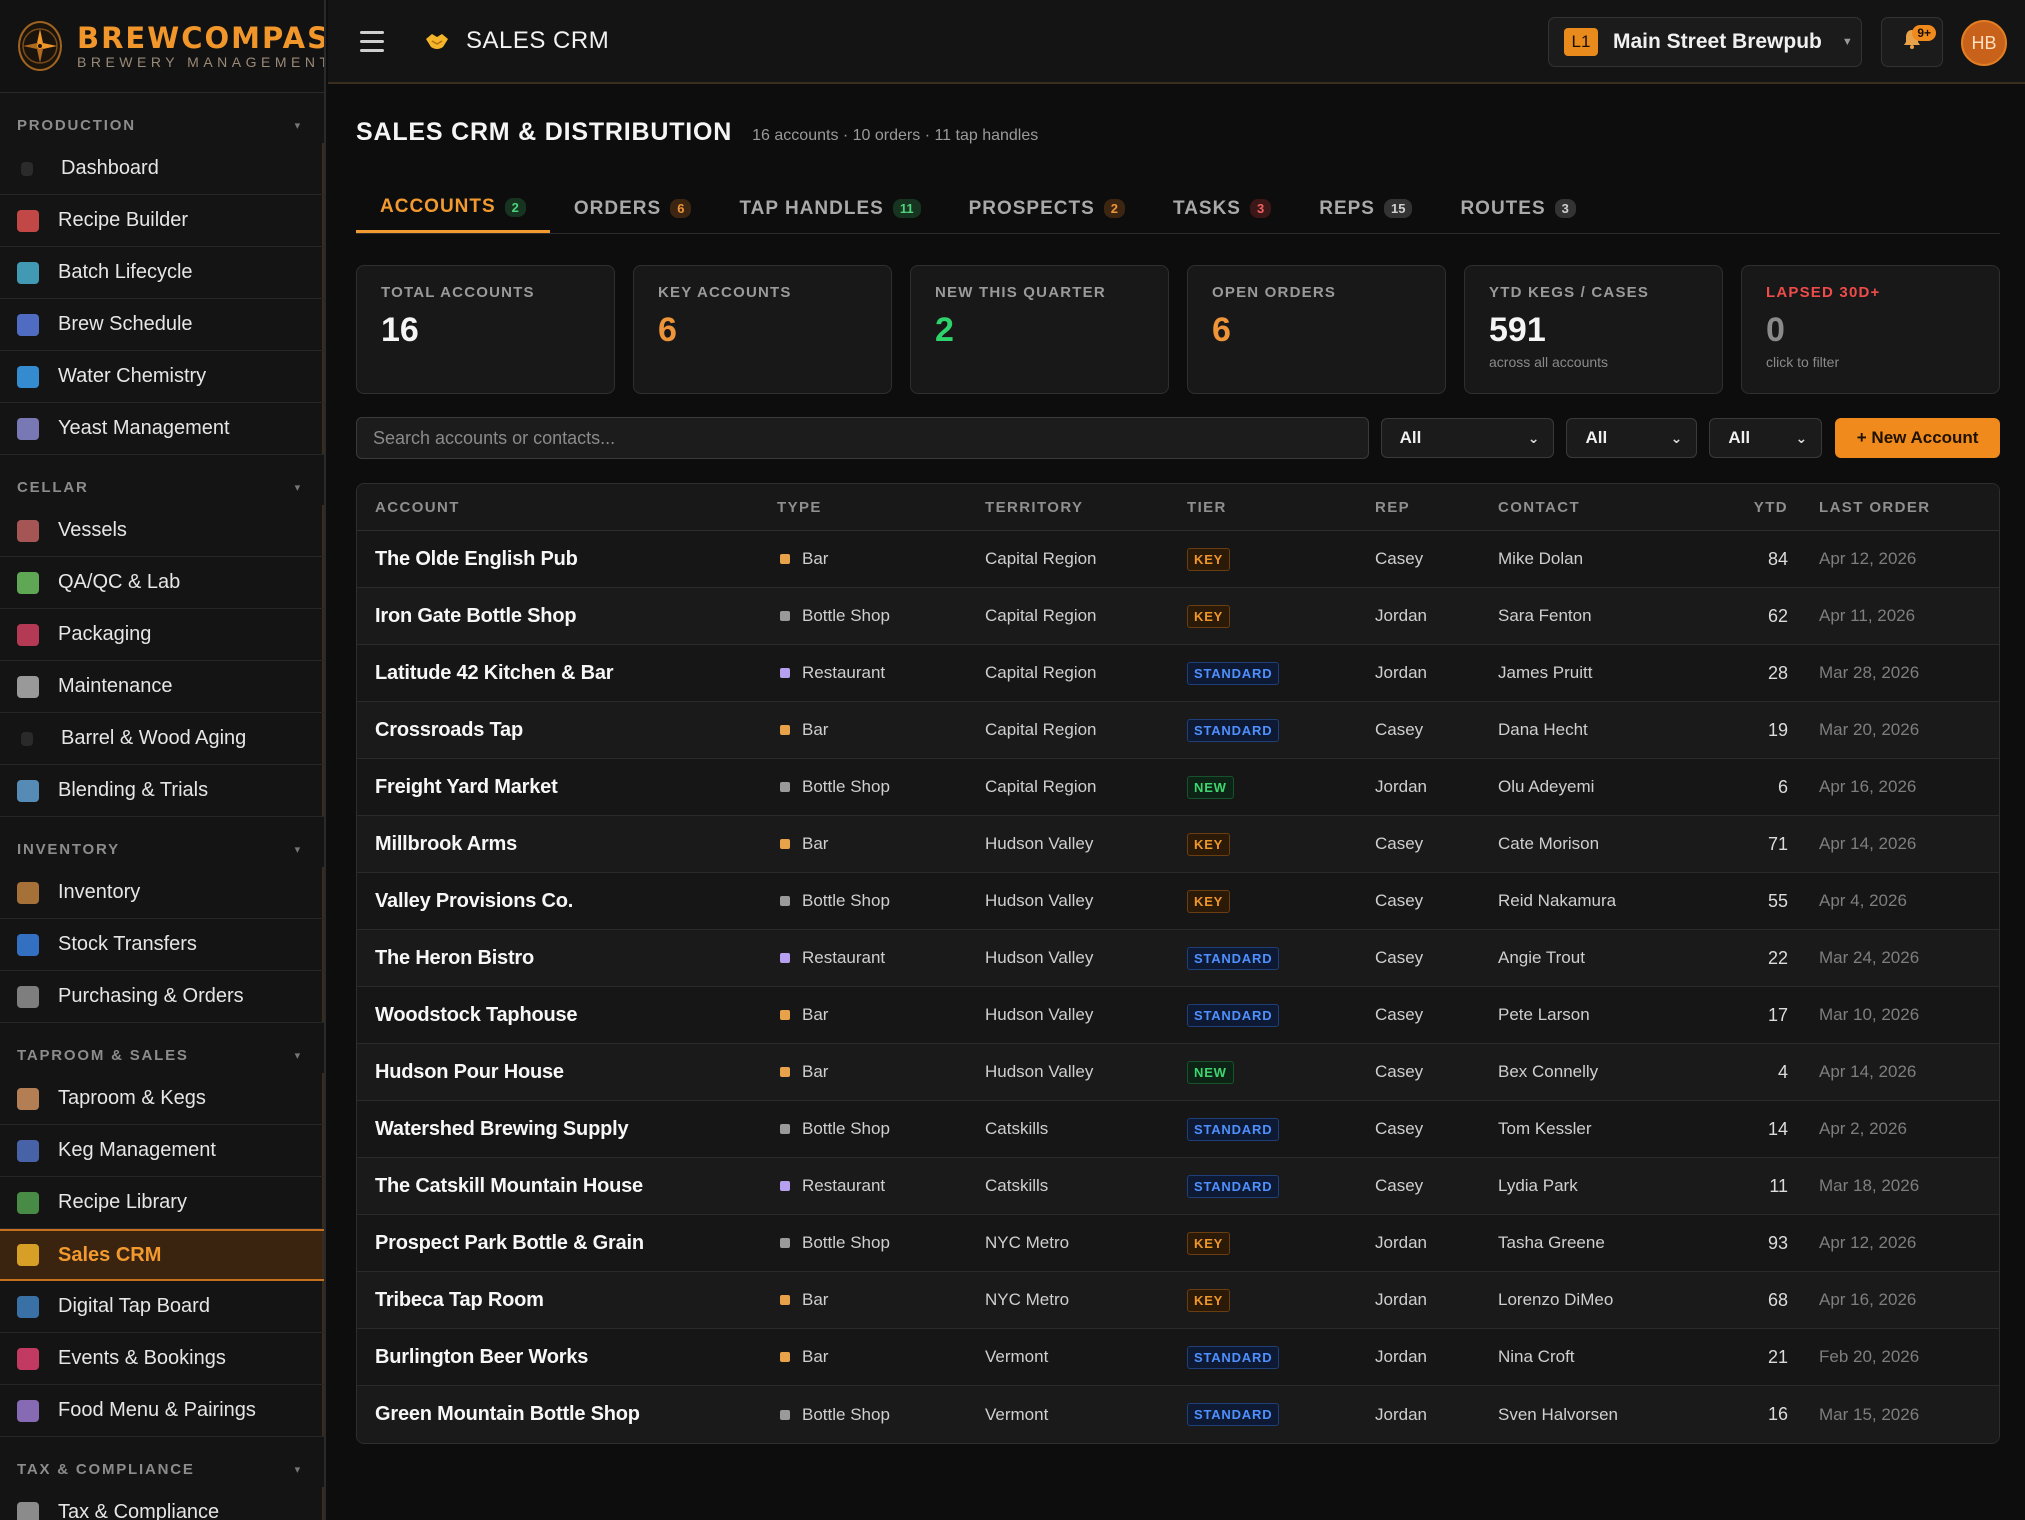 The height and width of the screenshot is (1520, 2025). Describe the element at coordinates (162, 1099) in the screenshot. I see `sidebar-item-taproom-kegs: Taproom & Kegs` at that location.